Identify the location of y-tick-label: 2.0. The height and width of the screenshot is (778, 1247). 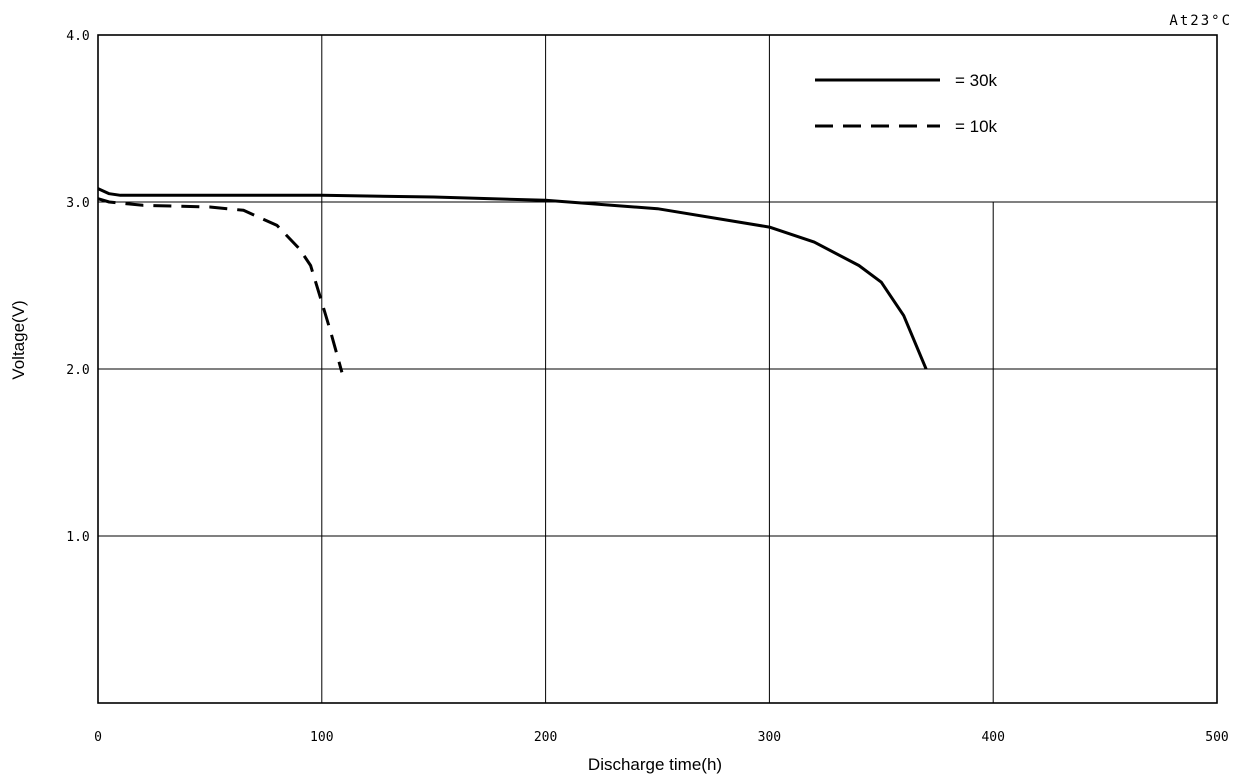
(77, 370).